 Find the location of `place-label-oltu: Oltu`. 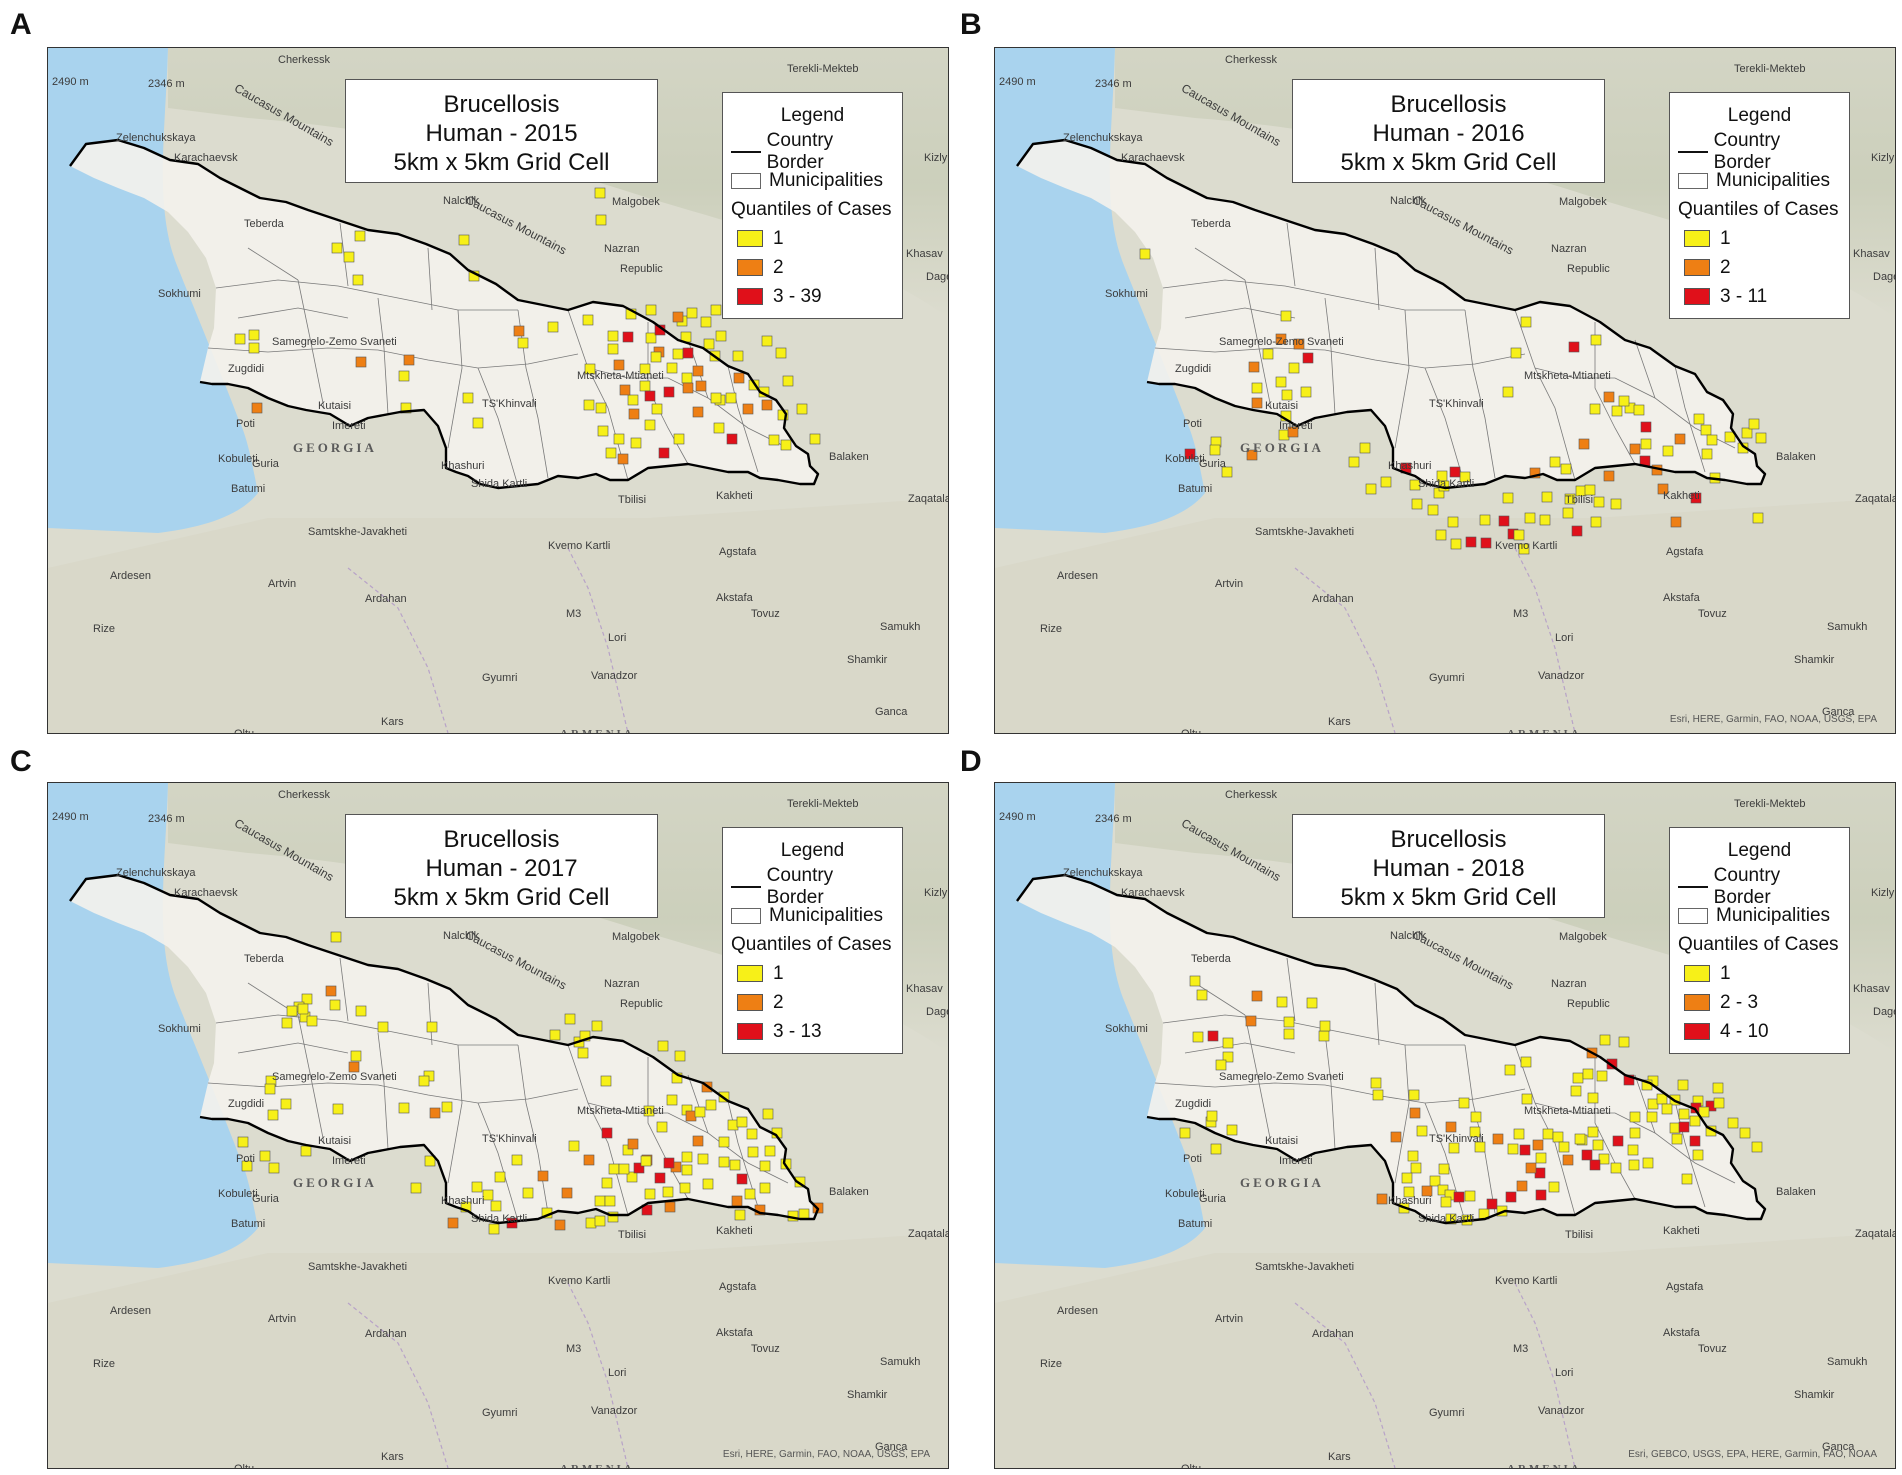

place-label-oltu: Oltu is located at coordinates (244, 1466).